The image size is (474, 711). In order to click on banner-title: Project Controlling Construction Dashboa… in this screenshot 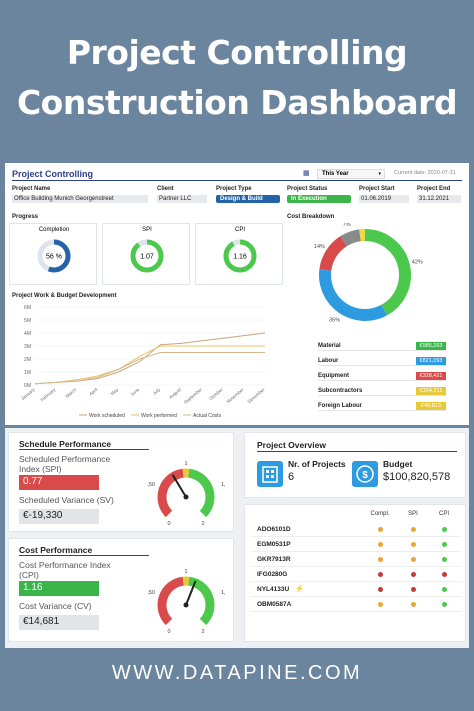, I will do `click(237, 78)`.